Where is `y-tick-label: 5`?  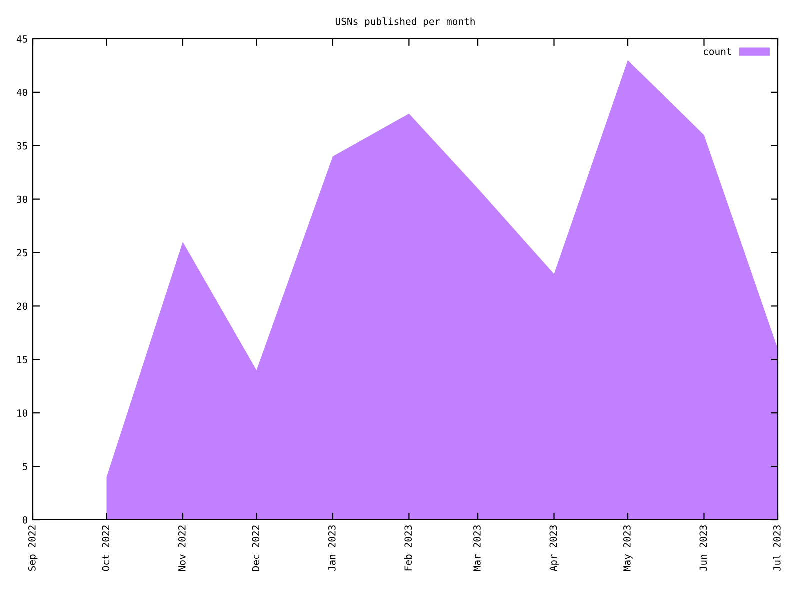 y-tick-label: 5 is located at coordinates (25, 466).